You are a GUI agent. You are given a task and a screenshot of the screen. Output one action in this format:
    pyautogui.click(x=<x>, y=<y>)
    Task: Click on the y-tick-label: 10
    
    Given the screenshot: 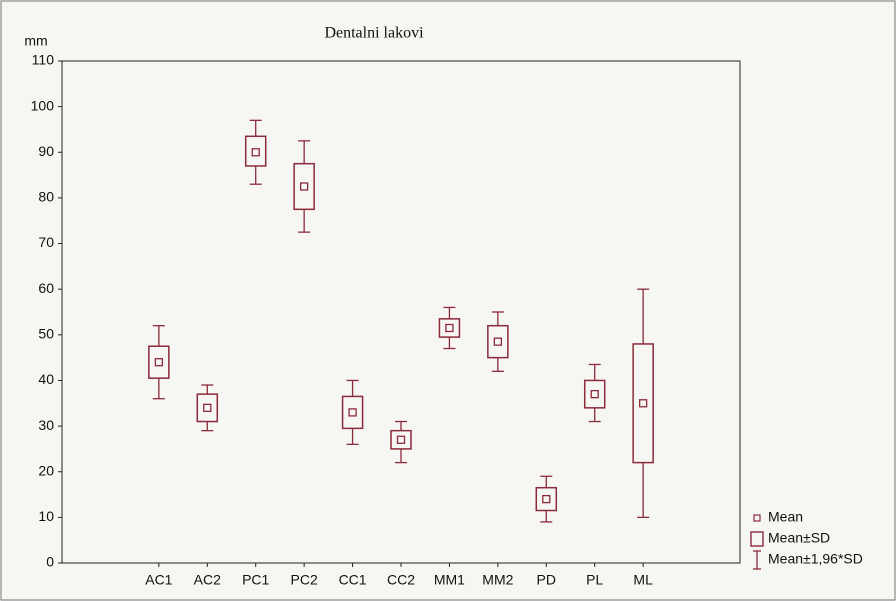 What is the action you would take?
    pyautogui.click(x=46, y=516)
    